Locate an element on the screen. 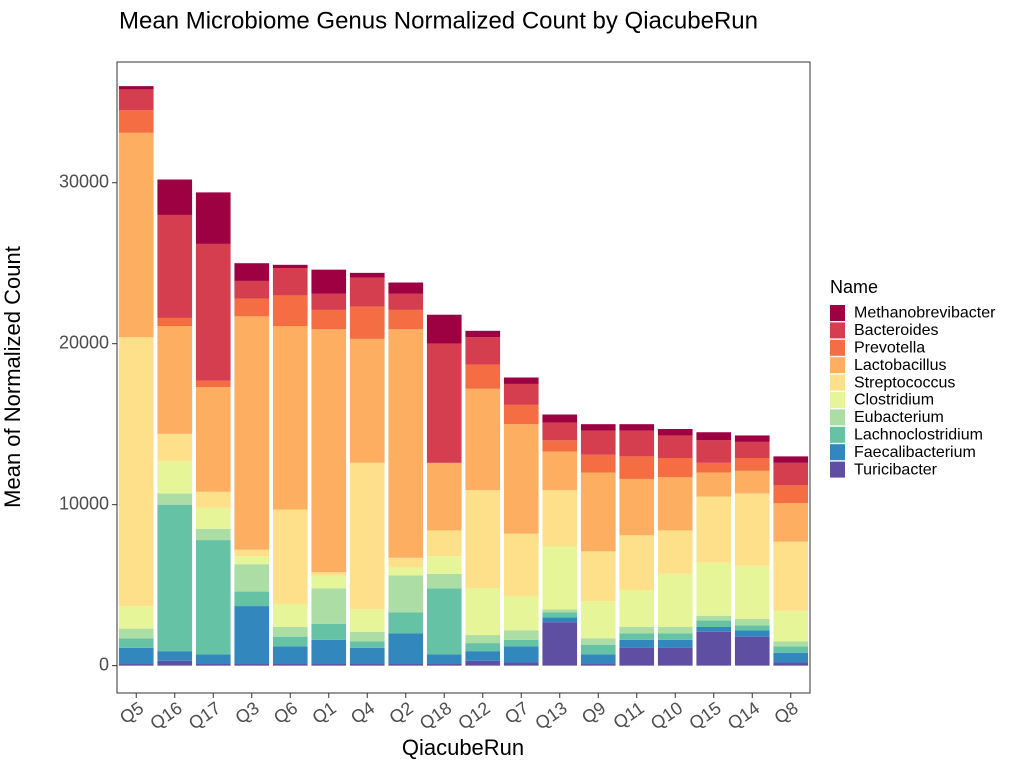 This screenshot has height=768, width=1024. legend-label-turicibacter: Turicibacter is located at coordinates (896, 469).